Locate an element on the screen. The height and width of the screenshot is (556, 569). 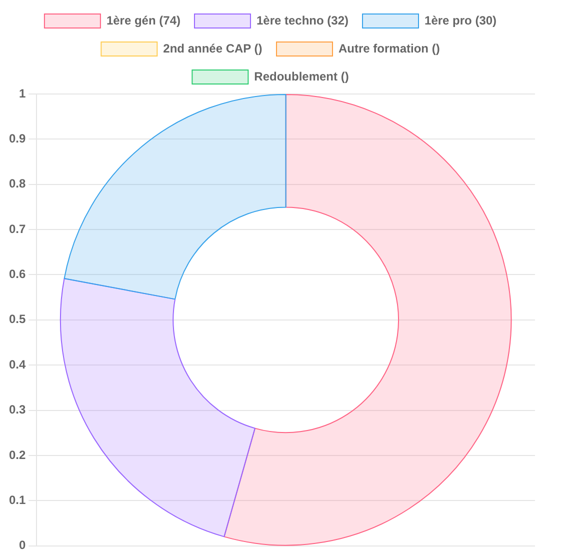
text: 0.6 is located at coordinates (17, 274).